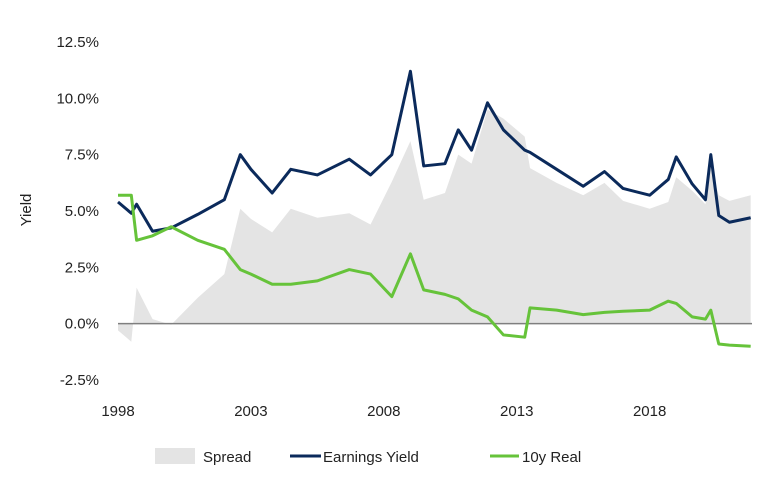 Image resolution: width=770 pixels, height=493 pixels. Describe the element at coordinates (117, 411) in the screenshot. I see `x-tick-label: 1998` at that location.